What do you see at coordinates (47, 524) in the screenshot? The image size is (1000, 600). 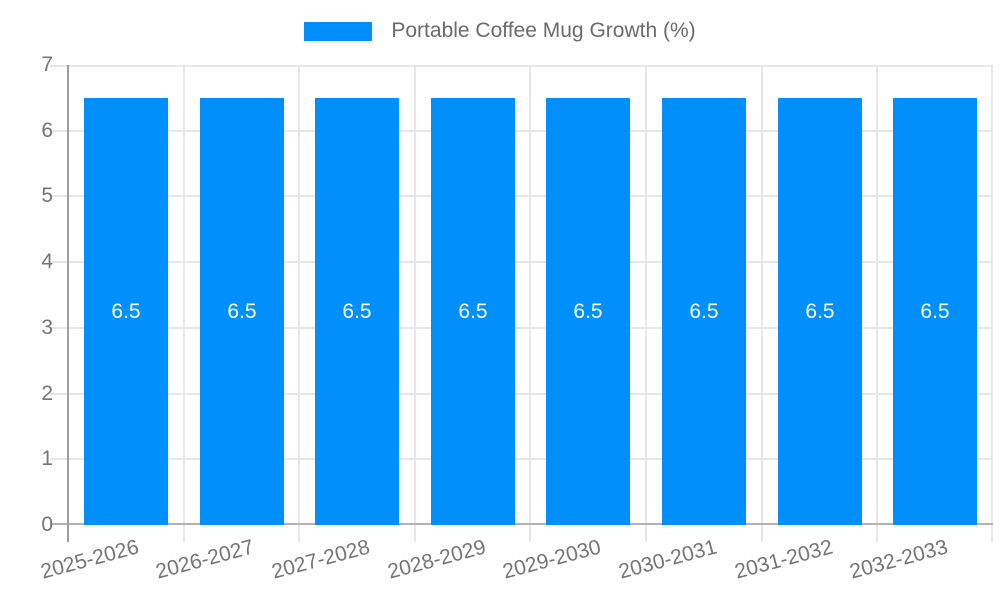 I see `y-axis-label: 0` at bounding box center [47, 524].